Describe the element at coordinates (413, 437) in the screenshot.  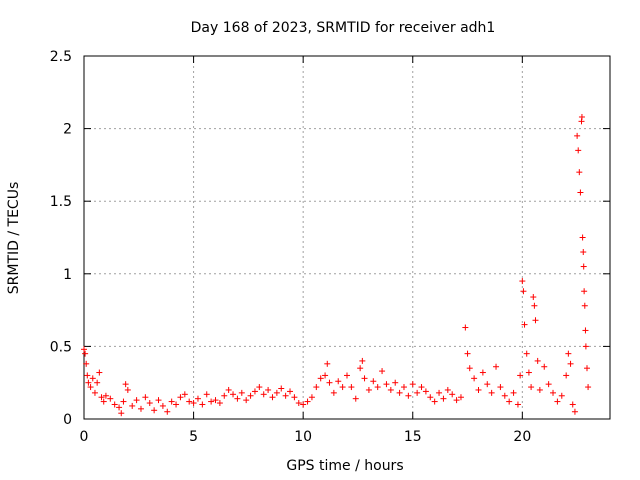
I see `x-tick-label: 15` at that location.